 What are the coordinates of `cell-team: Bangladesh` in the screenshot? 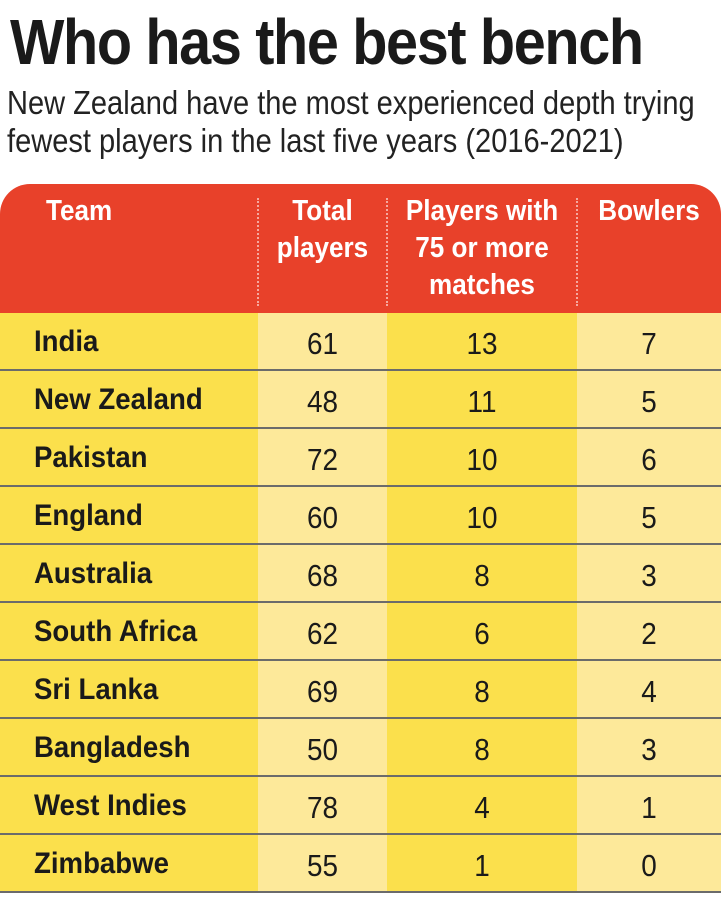 It's located at (112, 747).